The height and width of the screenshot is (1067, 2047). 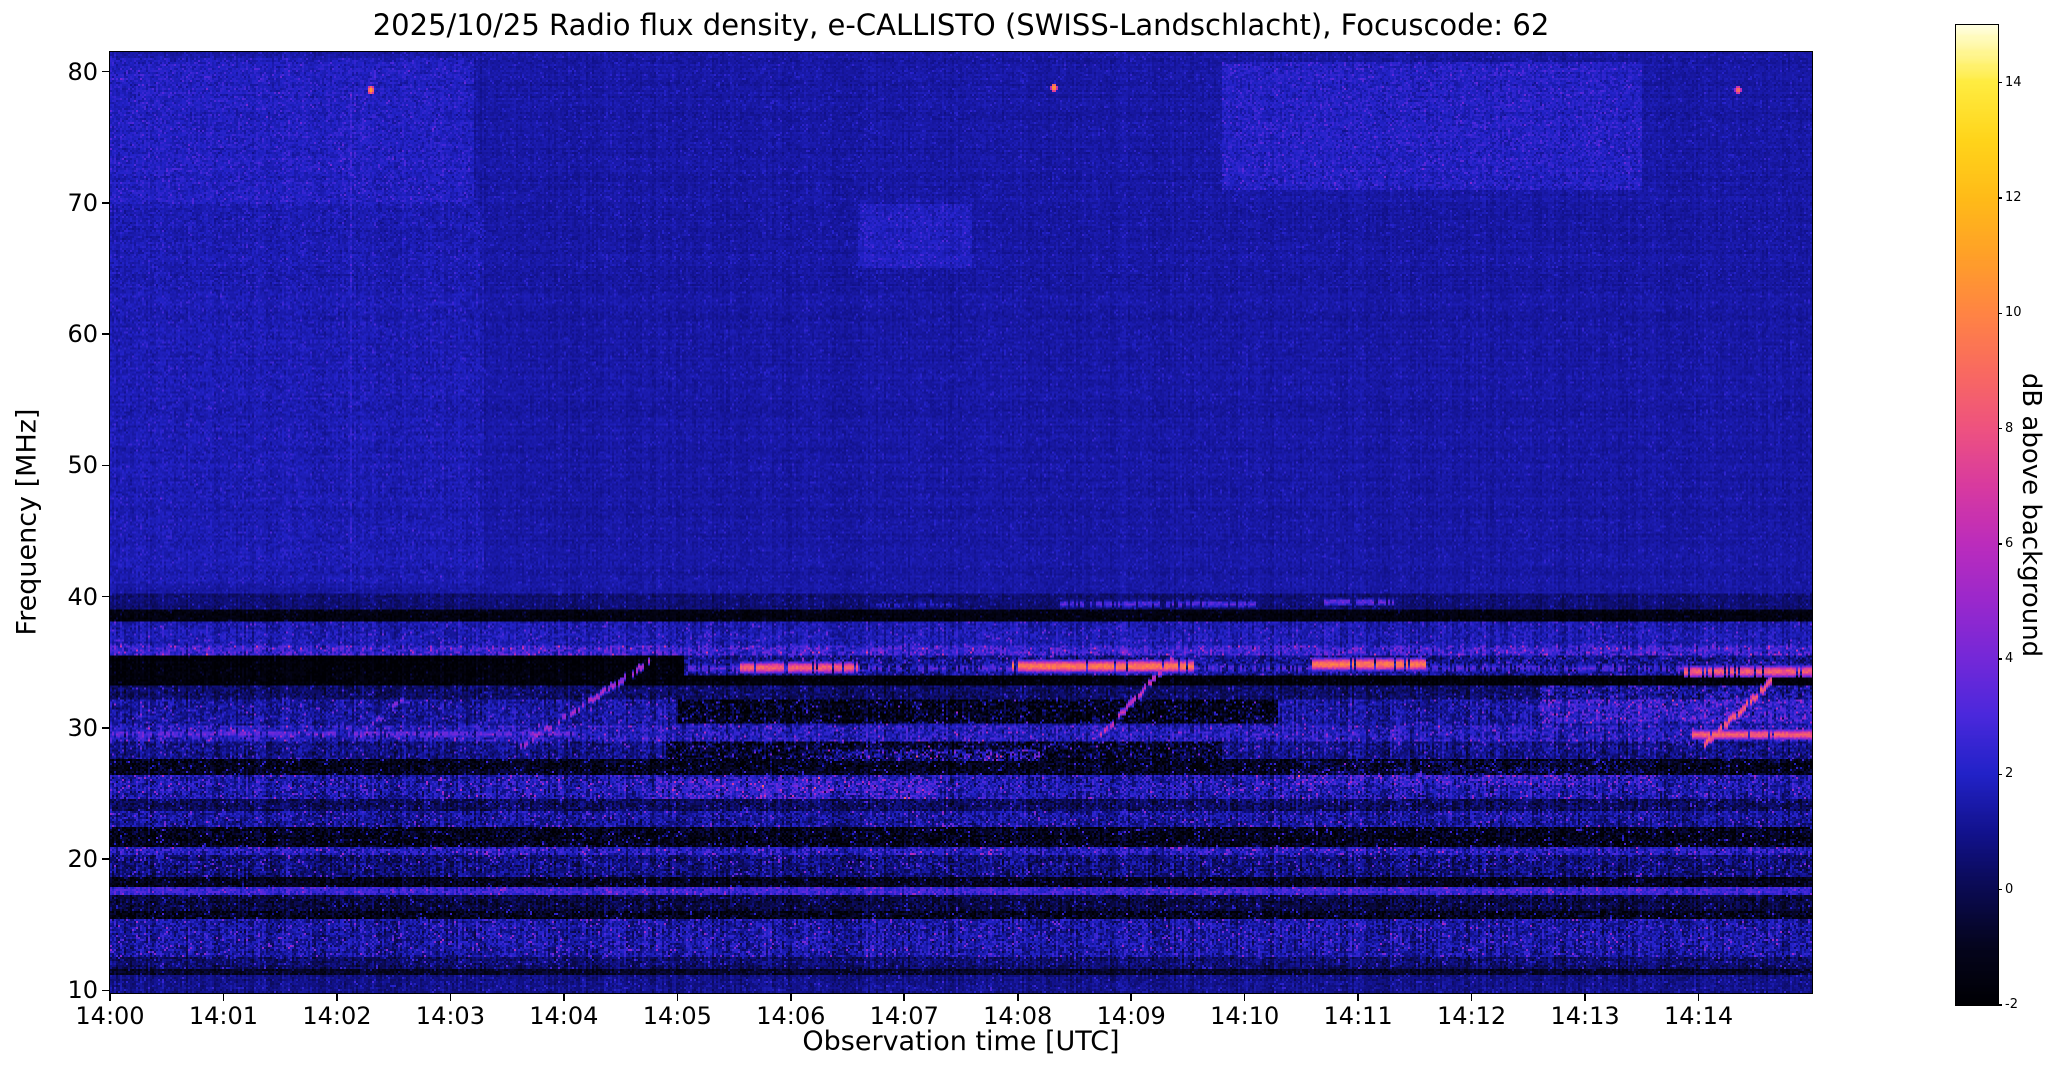 What do you see at coordinates (2013, 197) in the screenshot?
I see `colorbar-tick-label: 12` at bounding box center [2013, 197].